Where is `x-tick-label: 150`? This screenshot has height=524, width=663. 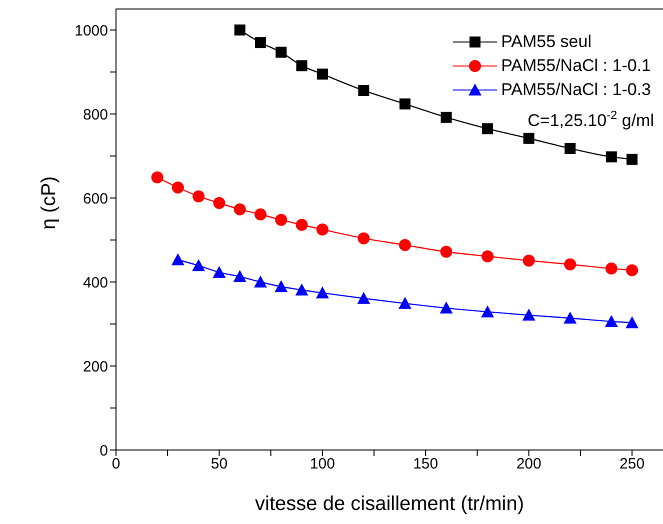
x-tick-label: 150 is located at coordinates (425, 464).